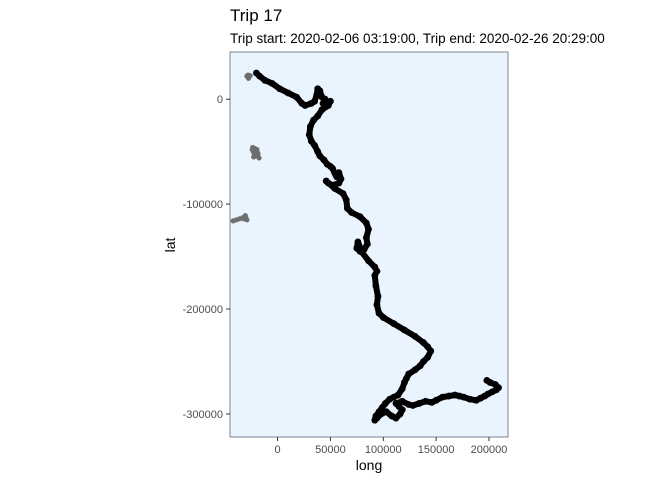 Image resolution: width=672 pixels, height=480 pixels. Describe the element at coordinates (369, 465) in the screenshot. I see `x-axis-title: long` at that location.